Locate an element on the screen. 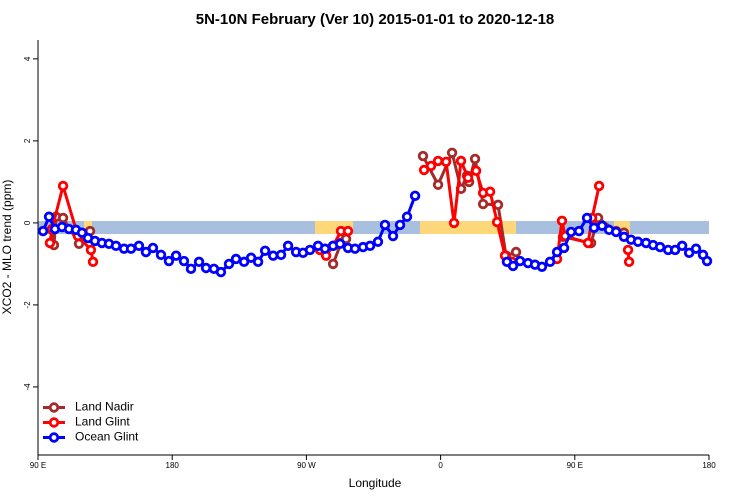 This screenshot has height=500, width=750. y-axis-label: XCO2 - MLO trend (ppm) is located at coordinates (7, 247).